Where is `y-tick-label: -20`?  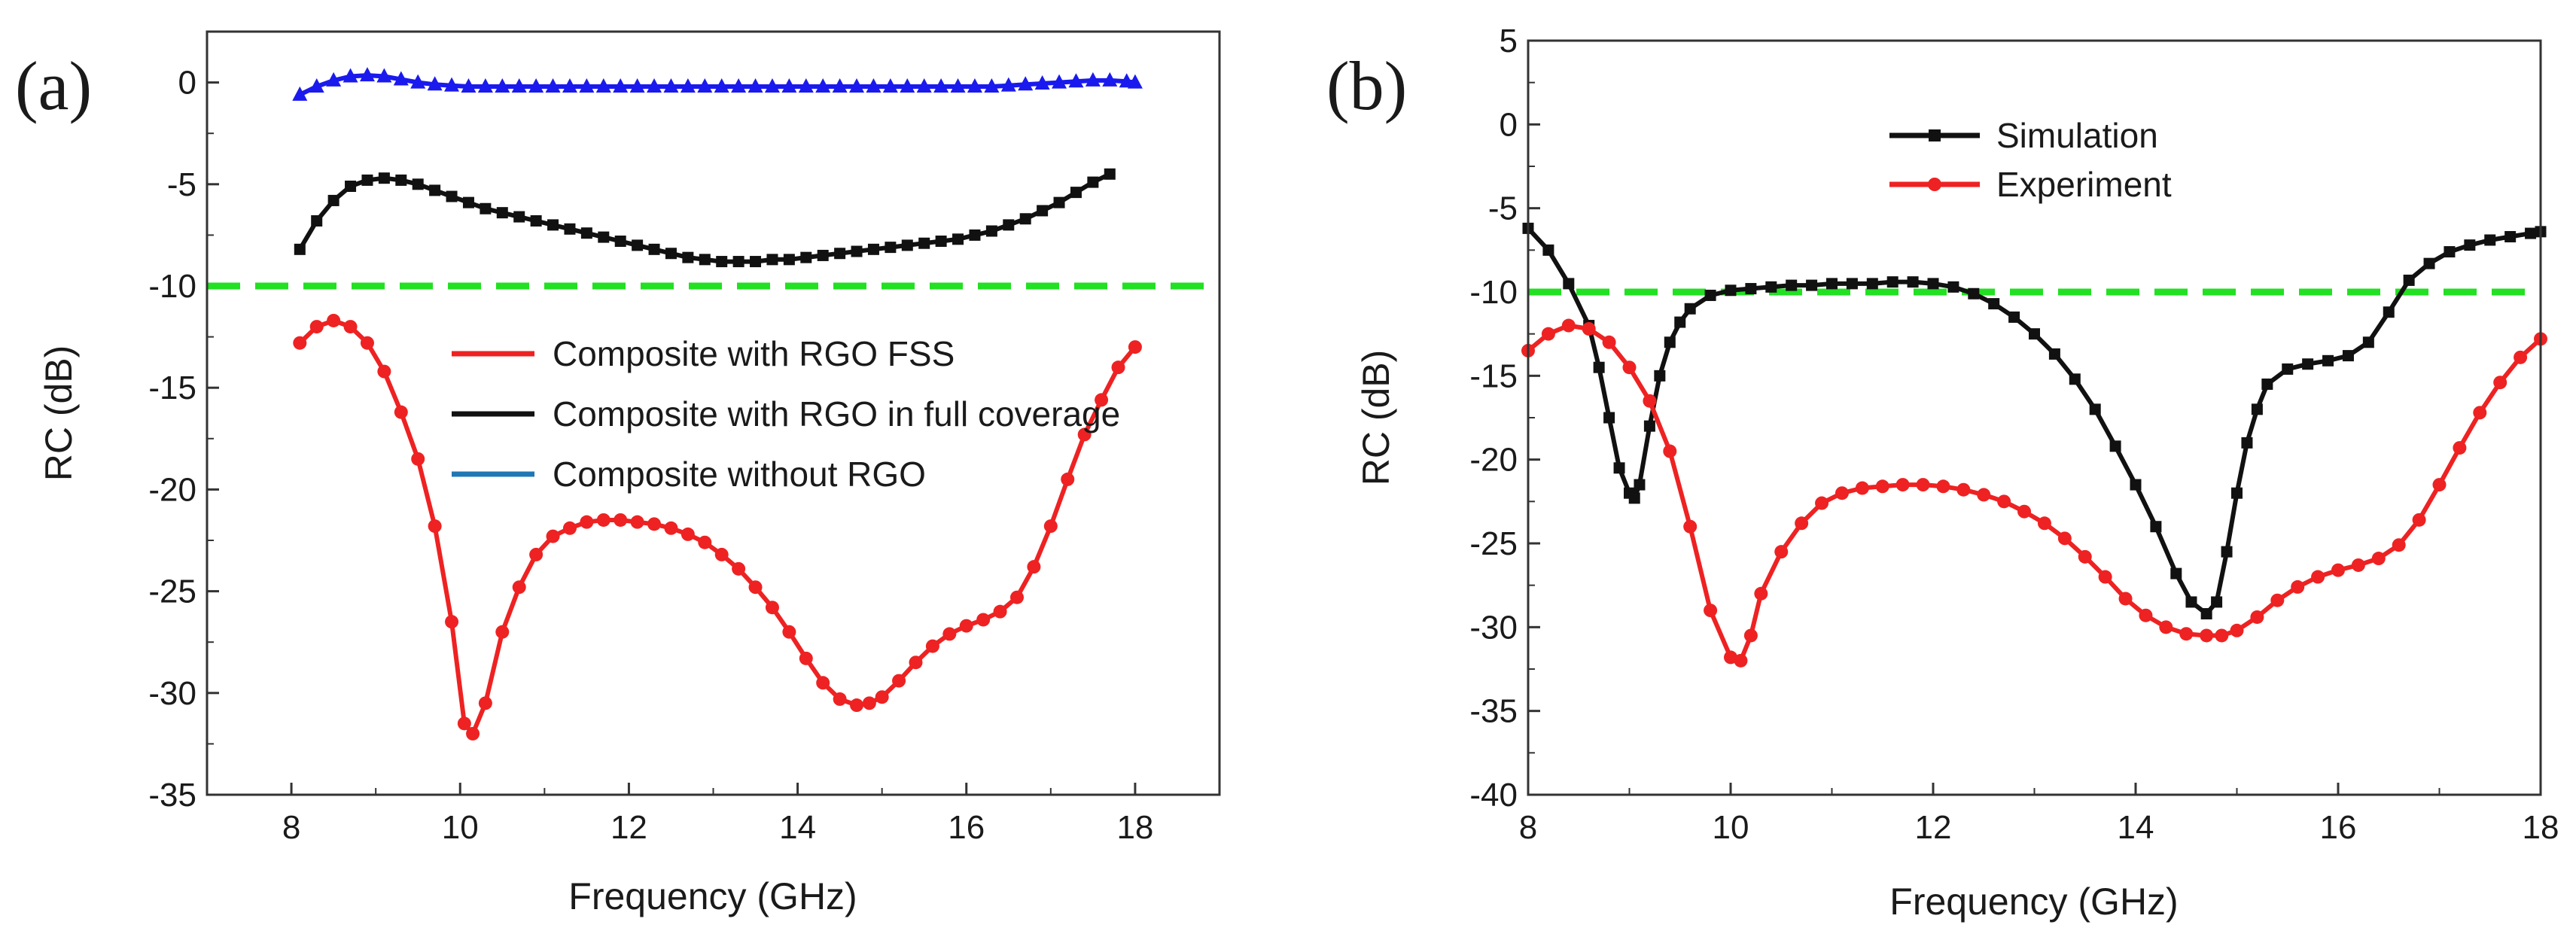 y-tick-label: -20 is located at coordinates (172, 489).